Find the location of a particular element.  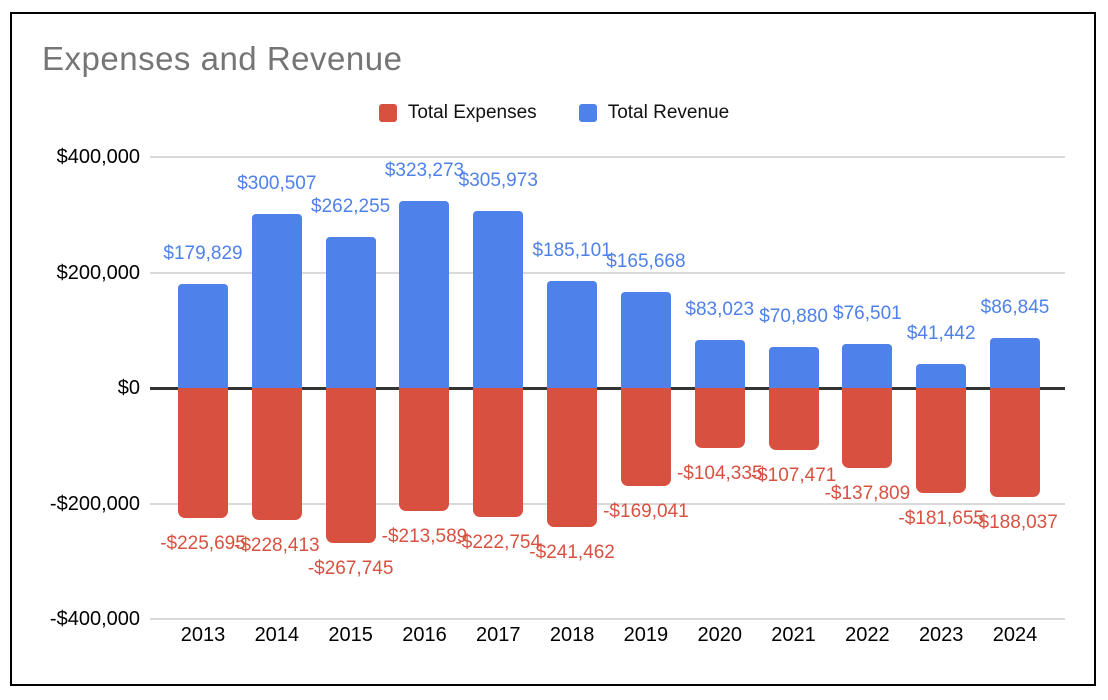

x-axis-label-2021: 2021 is located at coordinates (793, 635).